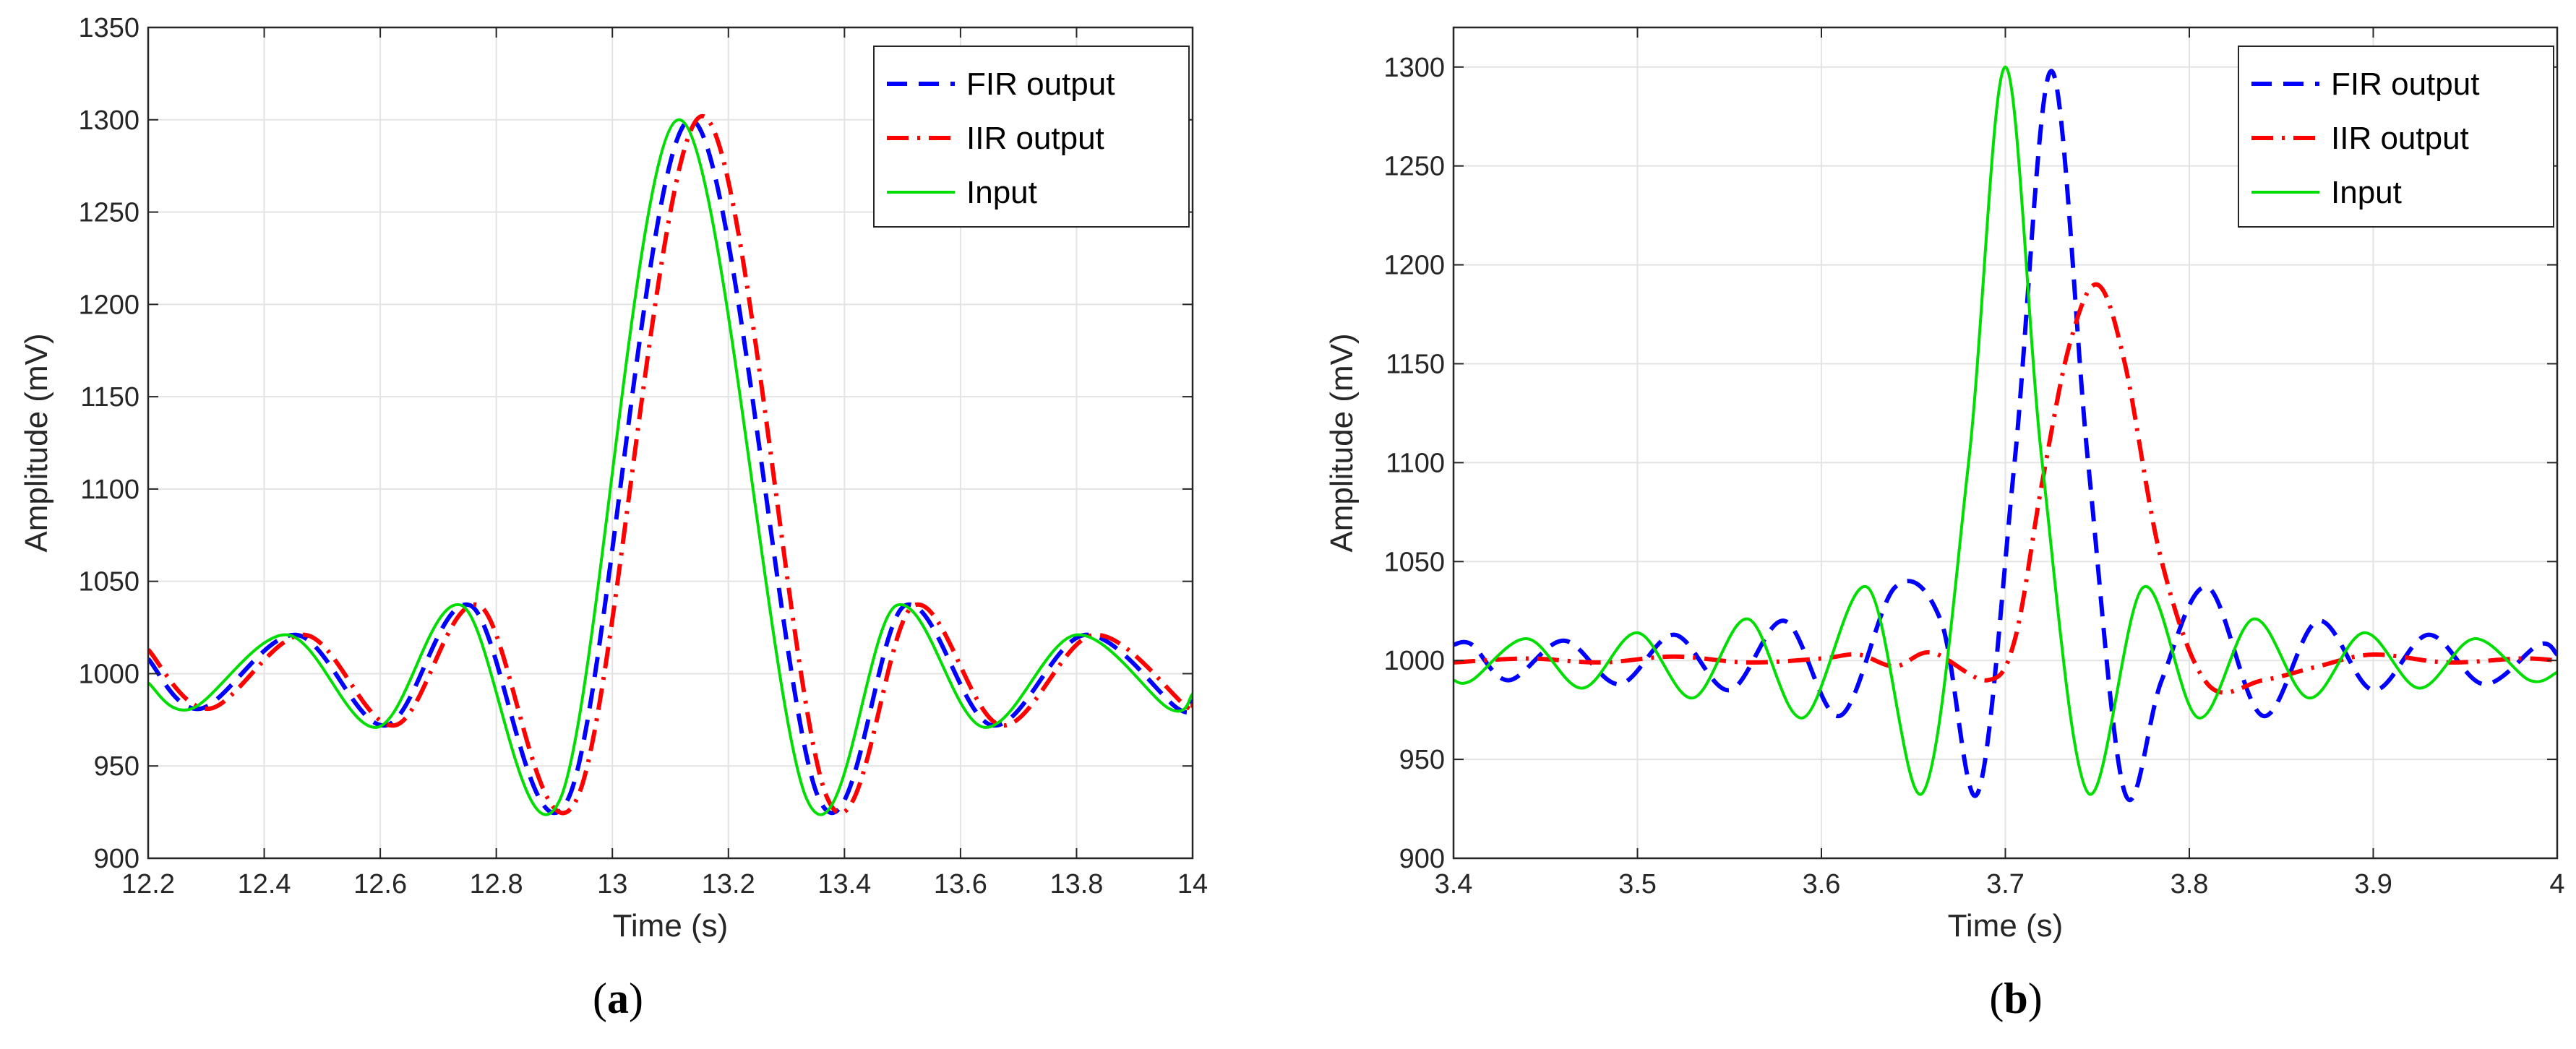 Image resolution: width=2576 pixels, height=1049 pixels. I want to click on x-tick-label: 12.8, so click(496, 884).